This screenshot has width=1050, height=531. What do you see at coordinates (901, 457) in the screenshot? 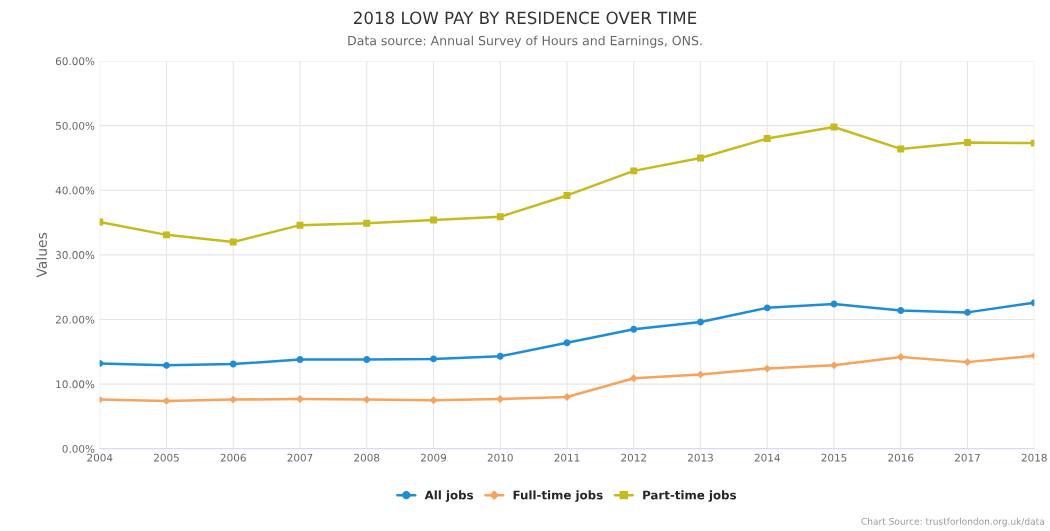
I see `x-tick-label: 2016` at bounding box center [901, 457].